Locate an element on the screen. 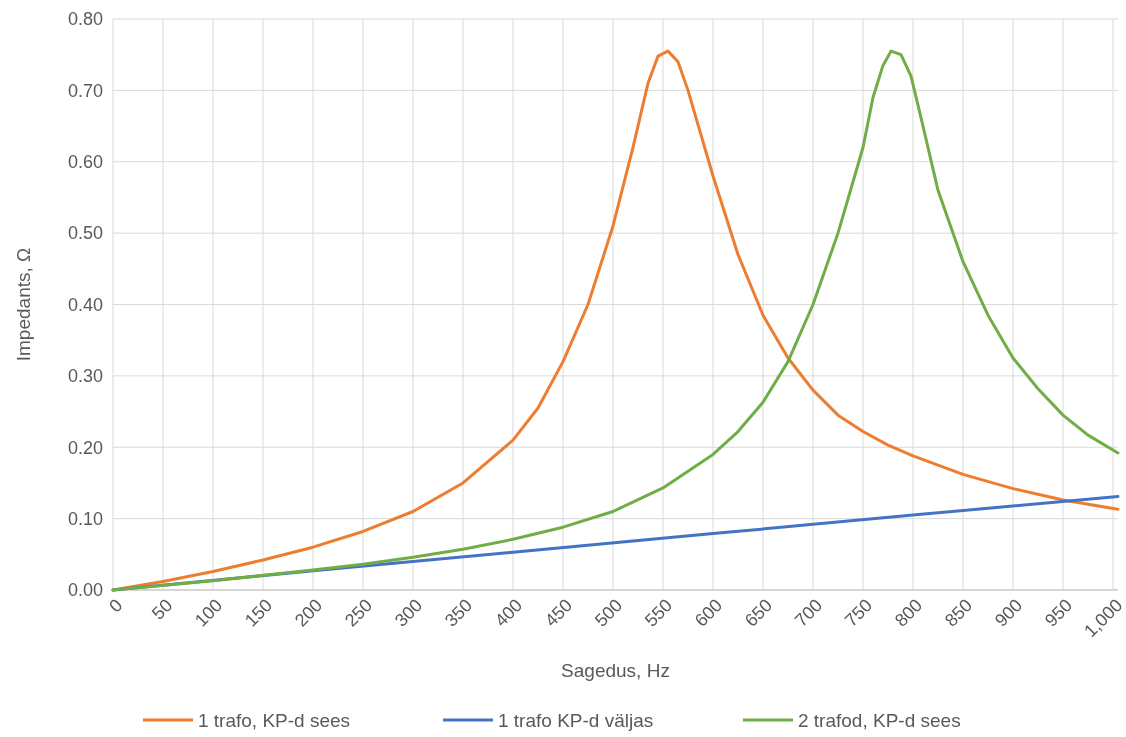 The image size is (1126, 737). y-tick-label: 0.50 is located at coordinates (85, 233).